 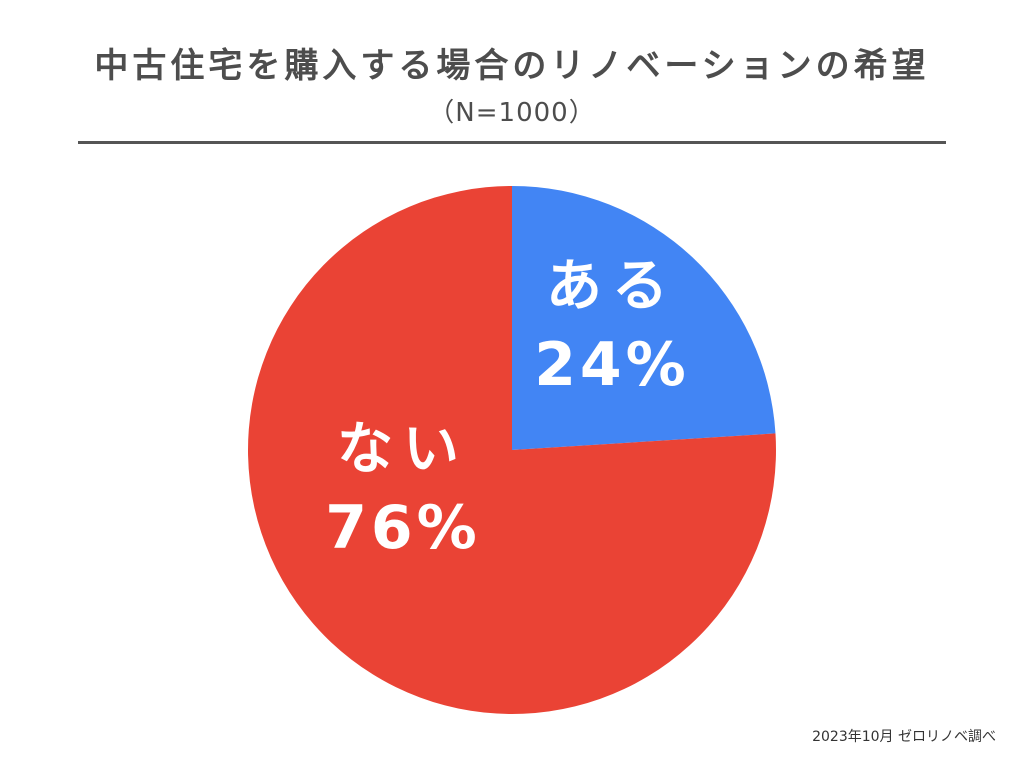 I want to click on pie-slice-aru, so click(x=644, y=318).